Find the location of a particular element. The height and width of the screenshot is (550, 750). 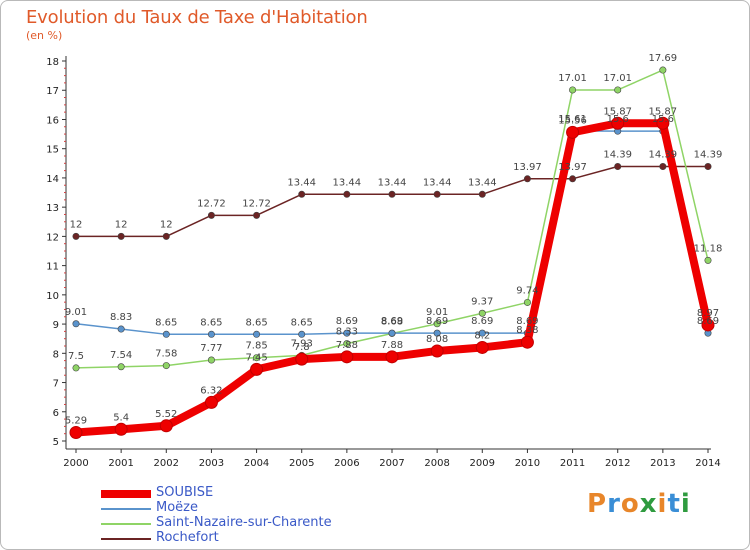

data-label-saint-nazaire-sur-charente: 7.54 is located at coordinates (121, 355).